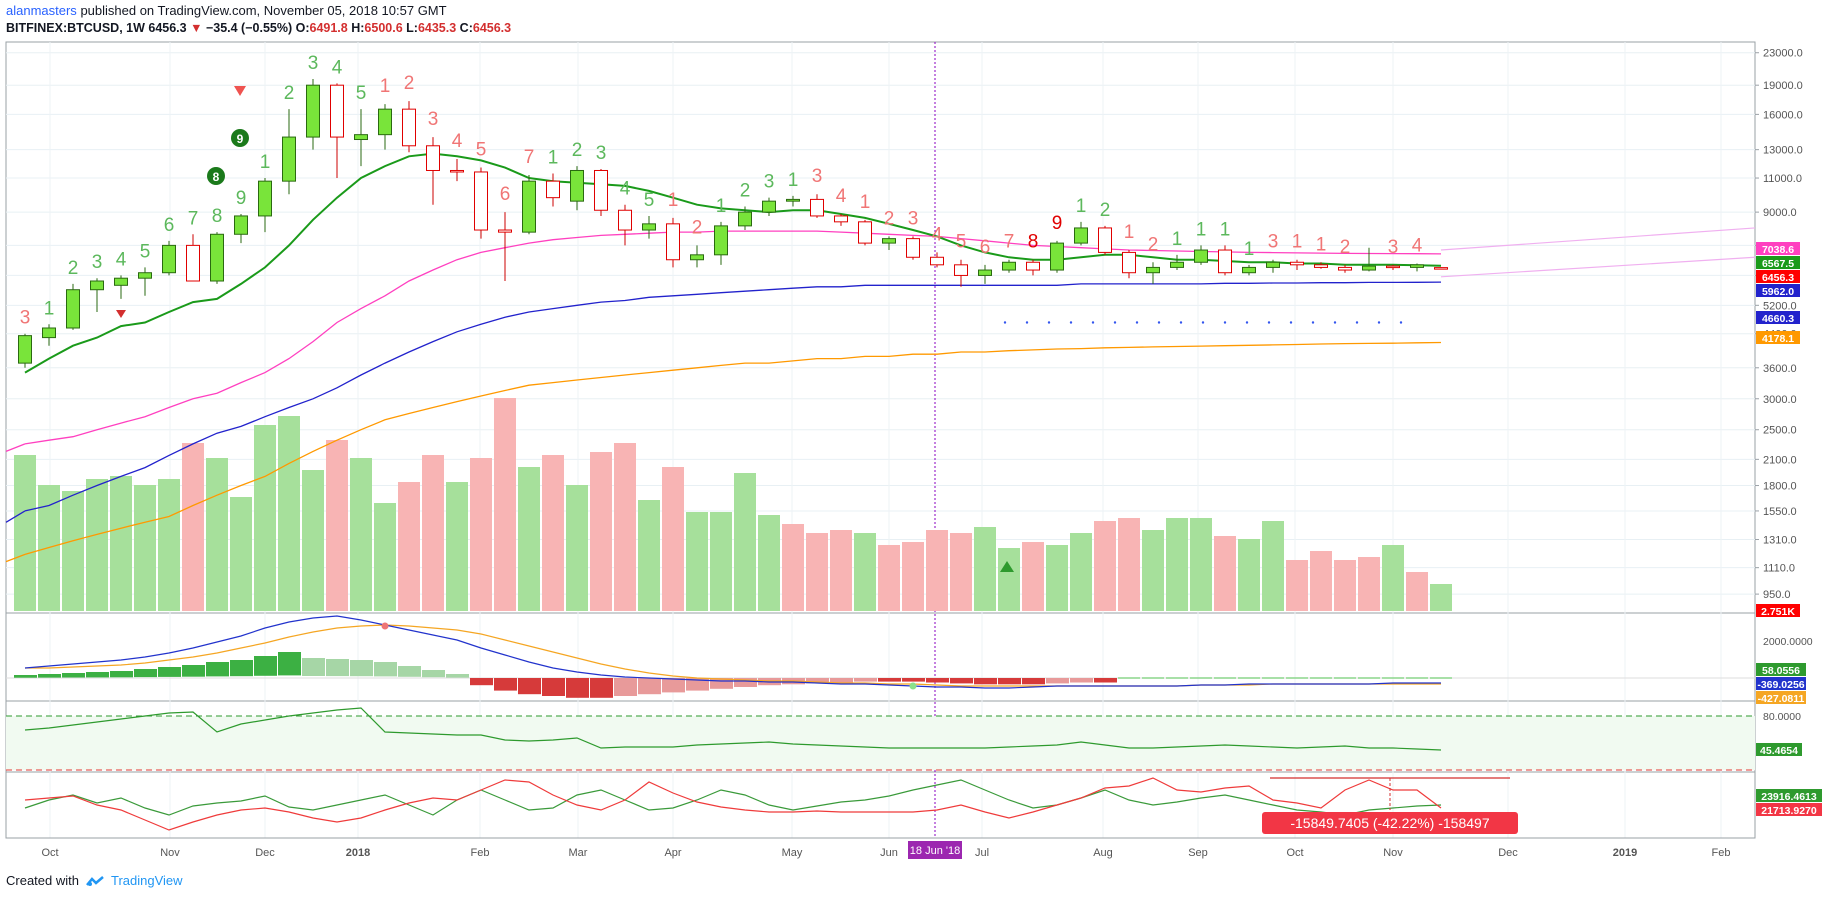  Describe the element at coordinates (935, 851) in the screenshot. I see `date-marker-label: 18 Jun '18` at that location.